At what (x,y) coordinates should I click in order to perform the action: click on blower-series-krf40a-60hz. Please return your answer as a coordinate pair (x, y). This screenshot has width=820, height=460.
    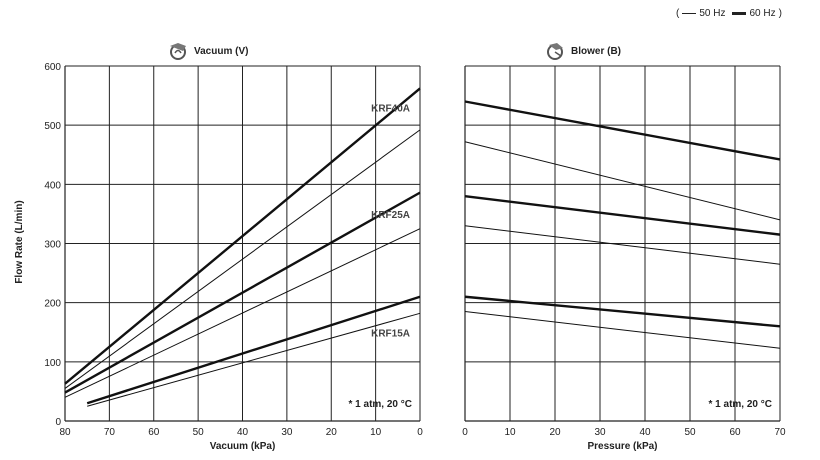
    Looking at the image, I should click on (622, 130).